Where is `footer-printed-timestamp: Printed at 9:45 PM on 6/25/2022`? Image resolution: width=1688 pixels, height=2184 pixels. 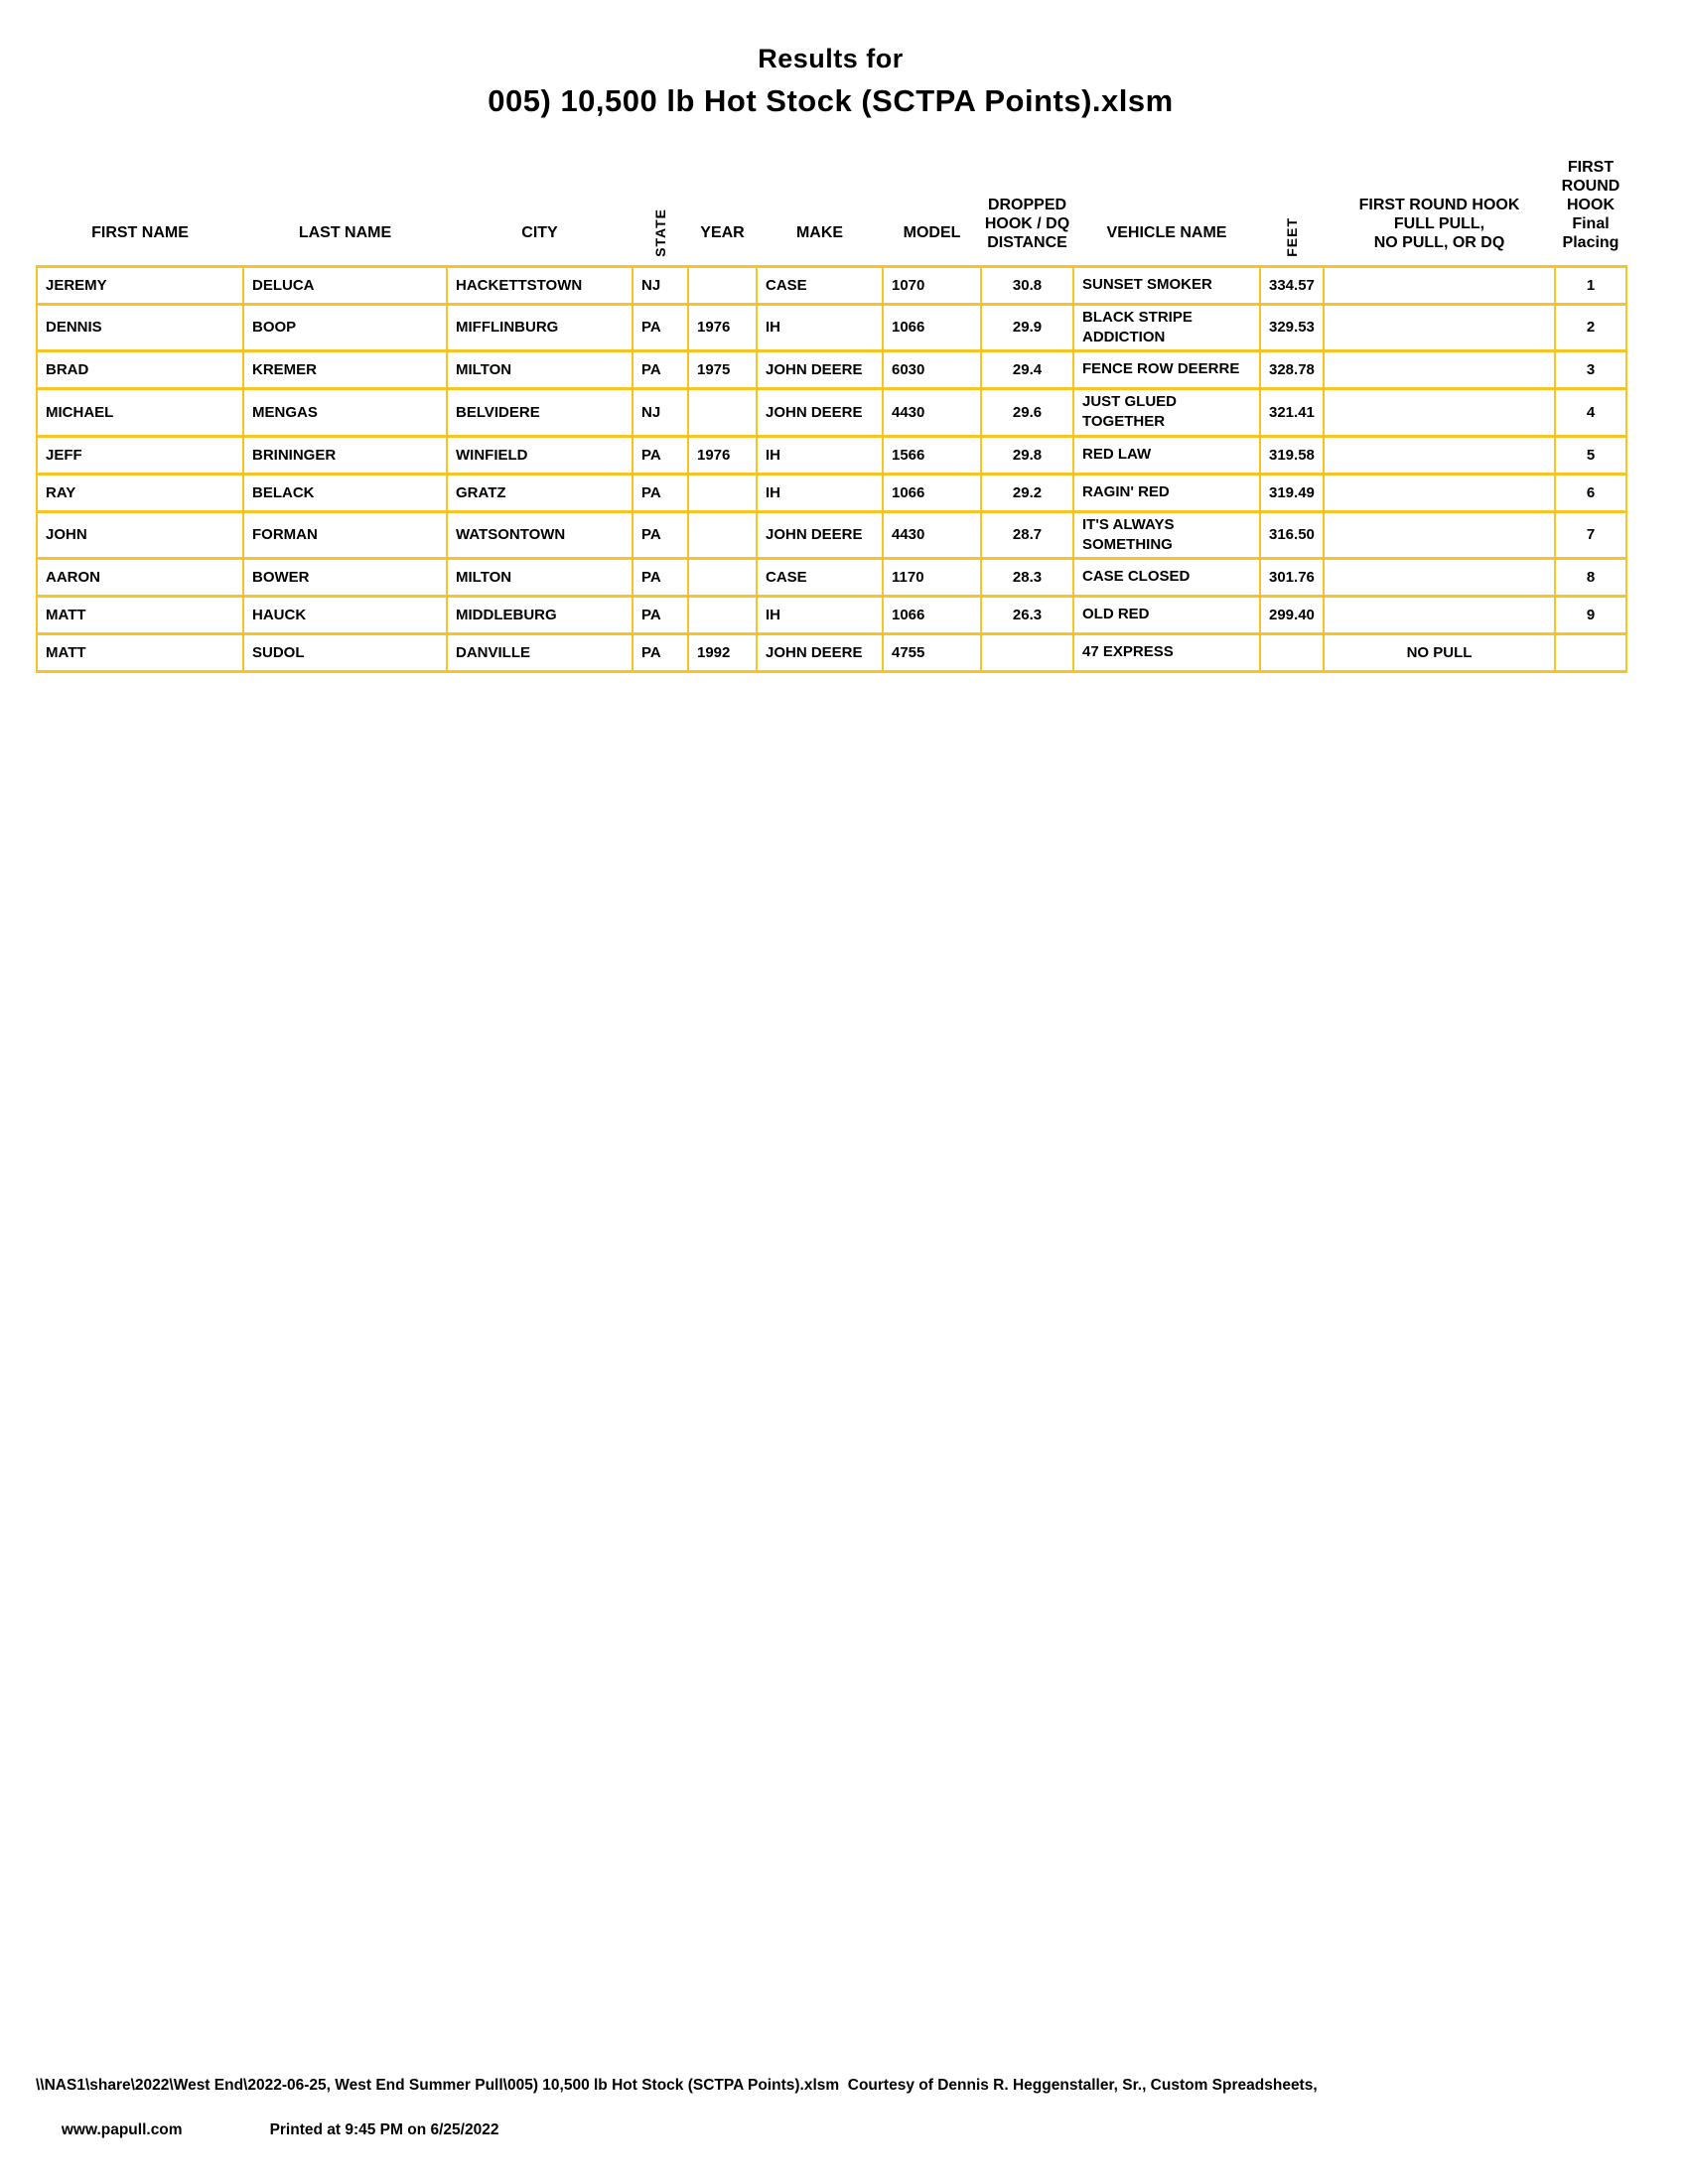
footer-printed-timestamp: Printed at 9:45 PM on 6/25/2022 is located at coordinates (384, 2130).